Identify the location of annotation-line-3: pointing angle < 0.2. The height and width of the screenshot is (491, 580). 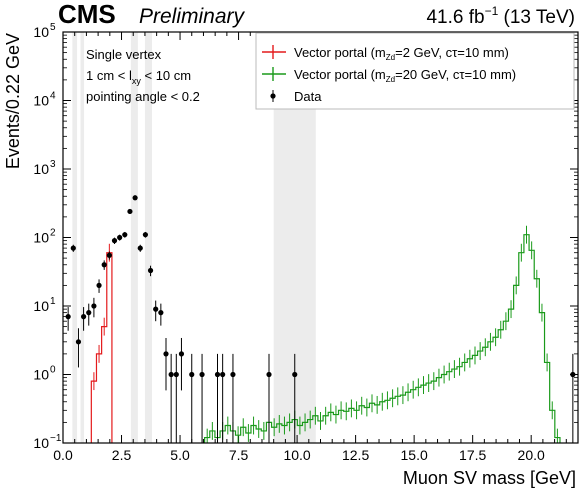
(143, 96).